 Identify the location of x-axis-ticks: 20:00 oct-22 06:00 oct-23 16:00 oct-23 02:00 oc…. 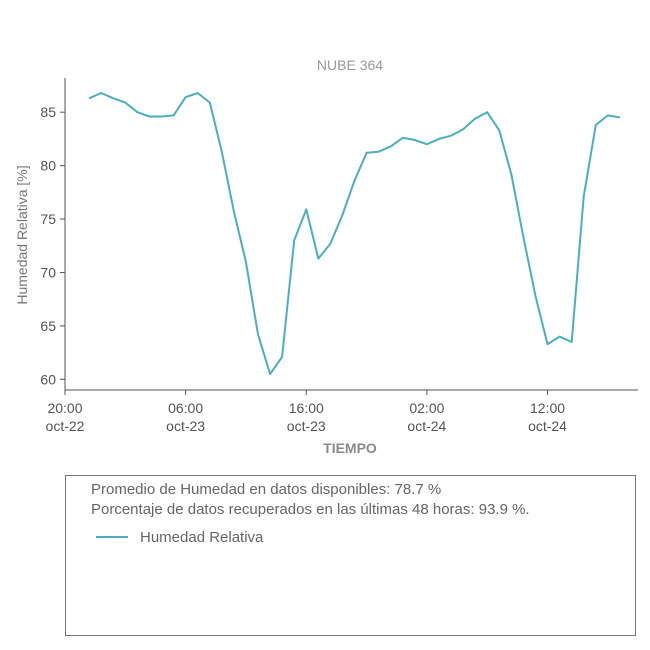
(306, 412).